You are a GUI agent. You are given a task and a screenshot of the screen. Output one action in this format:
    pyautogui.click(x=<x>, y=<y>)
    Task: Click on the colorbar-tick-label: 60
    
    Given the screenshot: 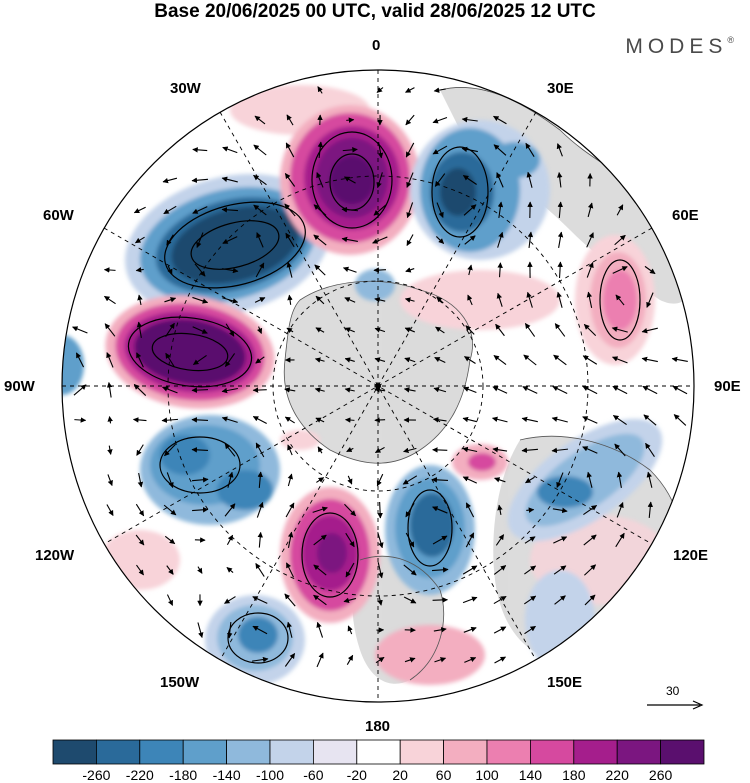 What is the action you would take?
    pyautogui.click(x=443, y=775)
    